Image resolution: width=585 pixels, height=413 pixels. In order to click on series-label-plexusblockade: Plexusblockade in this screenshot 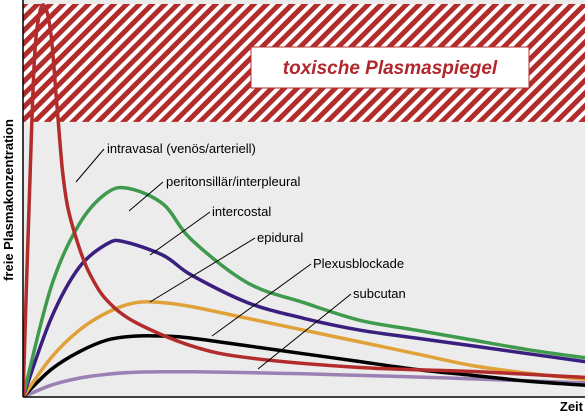, I will do `click(358, 263)`.